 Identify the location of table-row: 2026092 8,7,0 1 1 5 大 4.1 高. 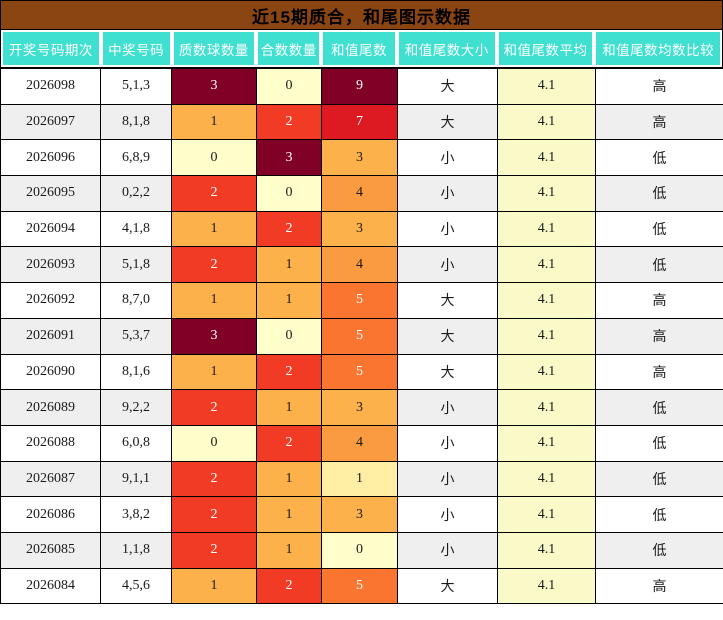
(361, 300).